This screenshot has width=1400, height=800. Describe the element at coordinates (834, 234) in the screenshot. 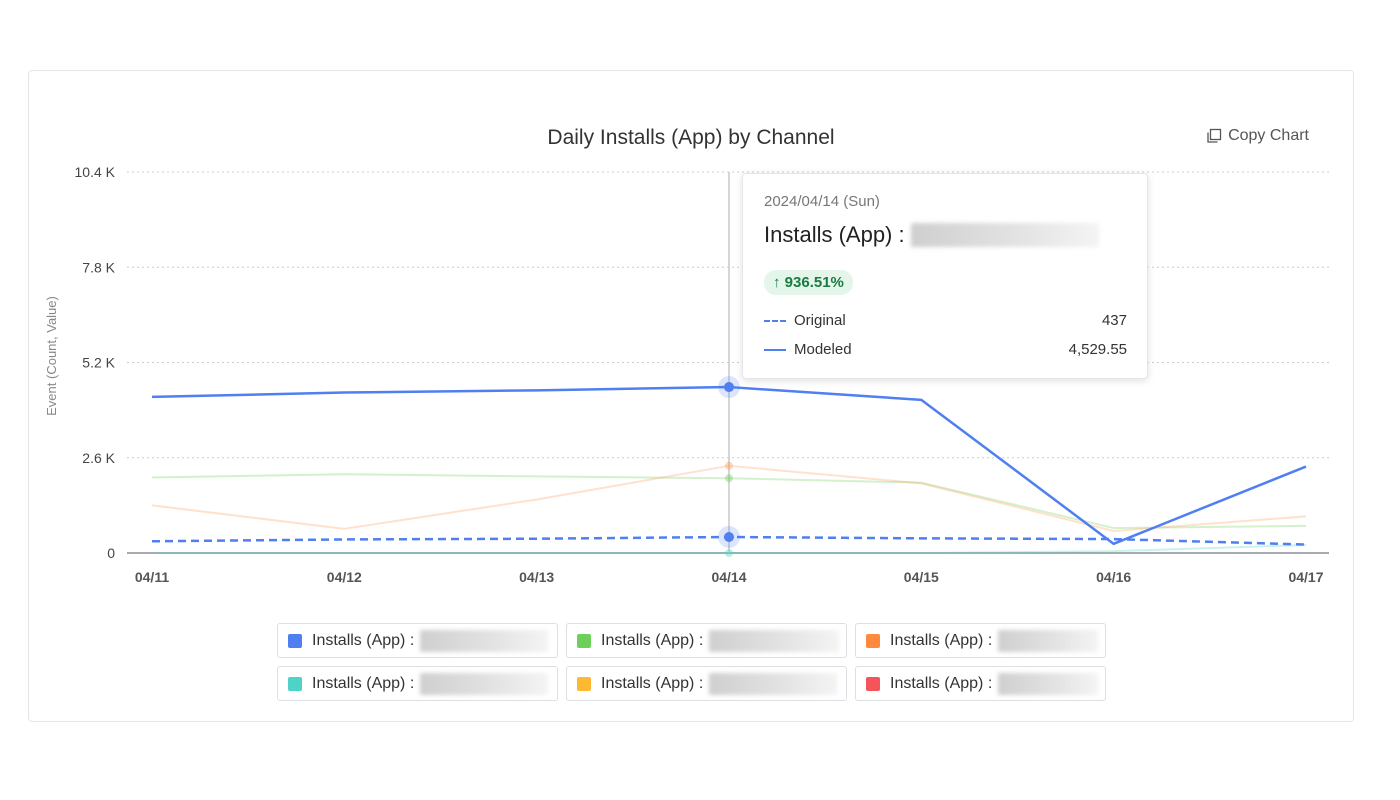

I see `tooltip-metric-label: Installs (App) :` at that location.